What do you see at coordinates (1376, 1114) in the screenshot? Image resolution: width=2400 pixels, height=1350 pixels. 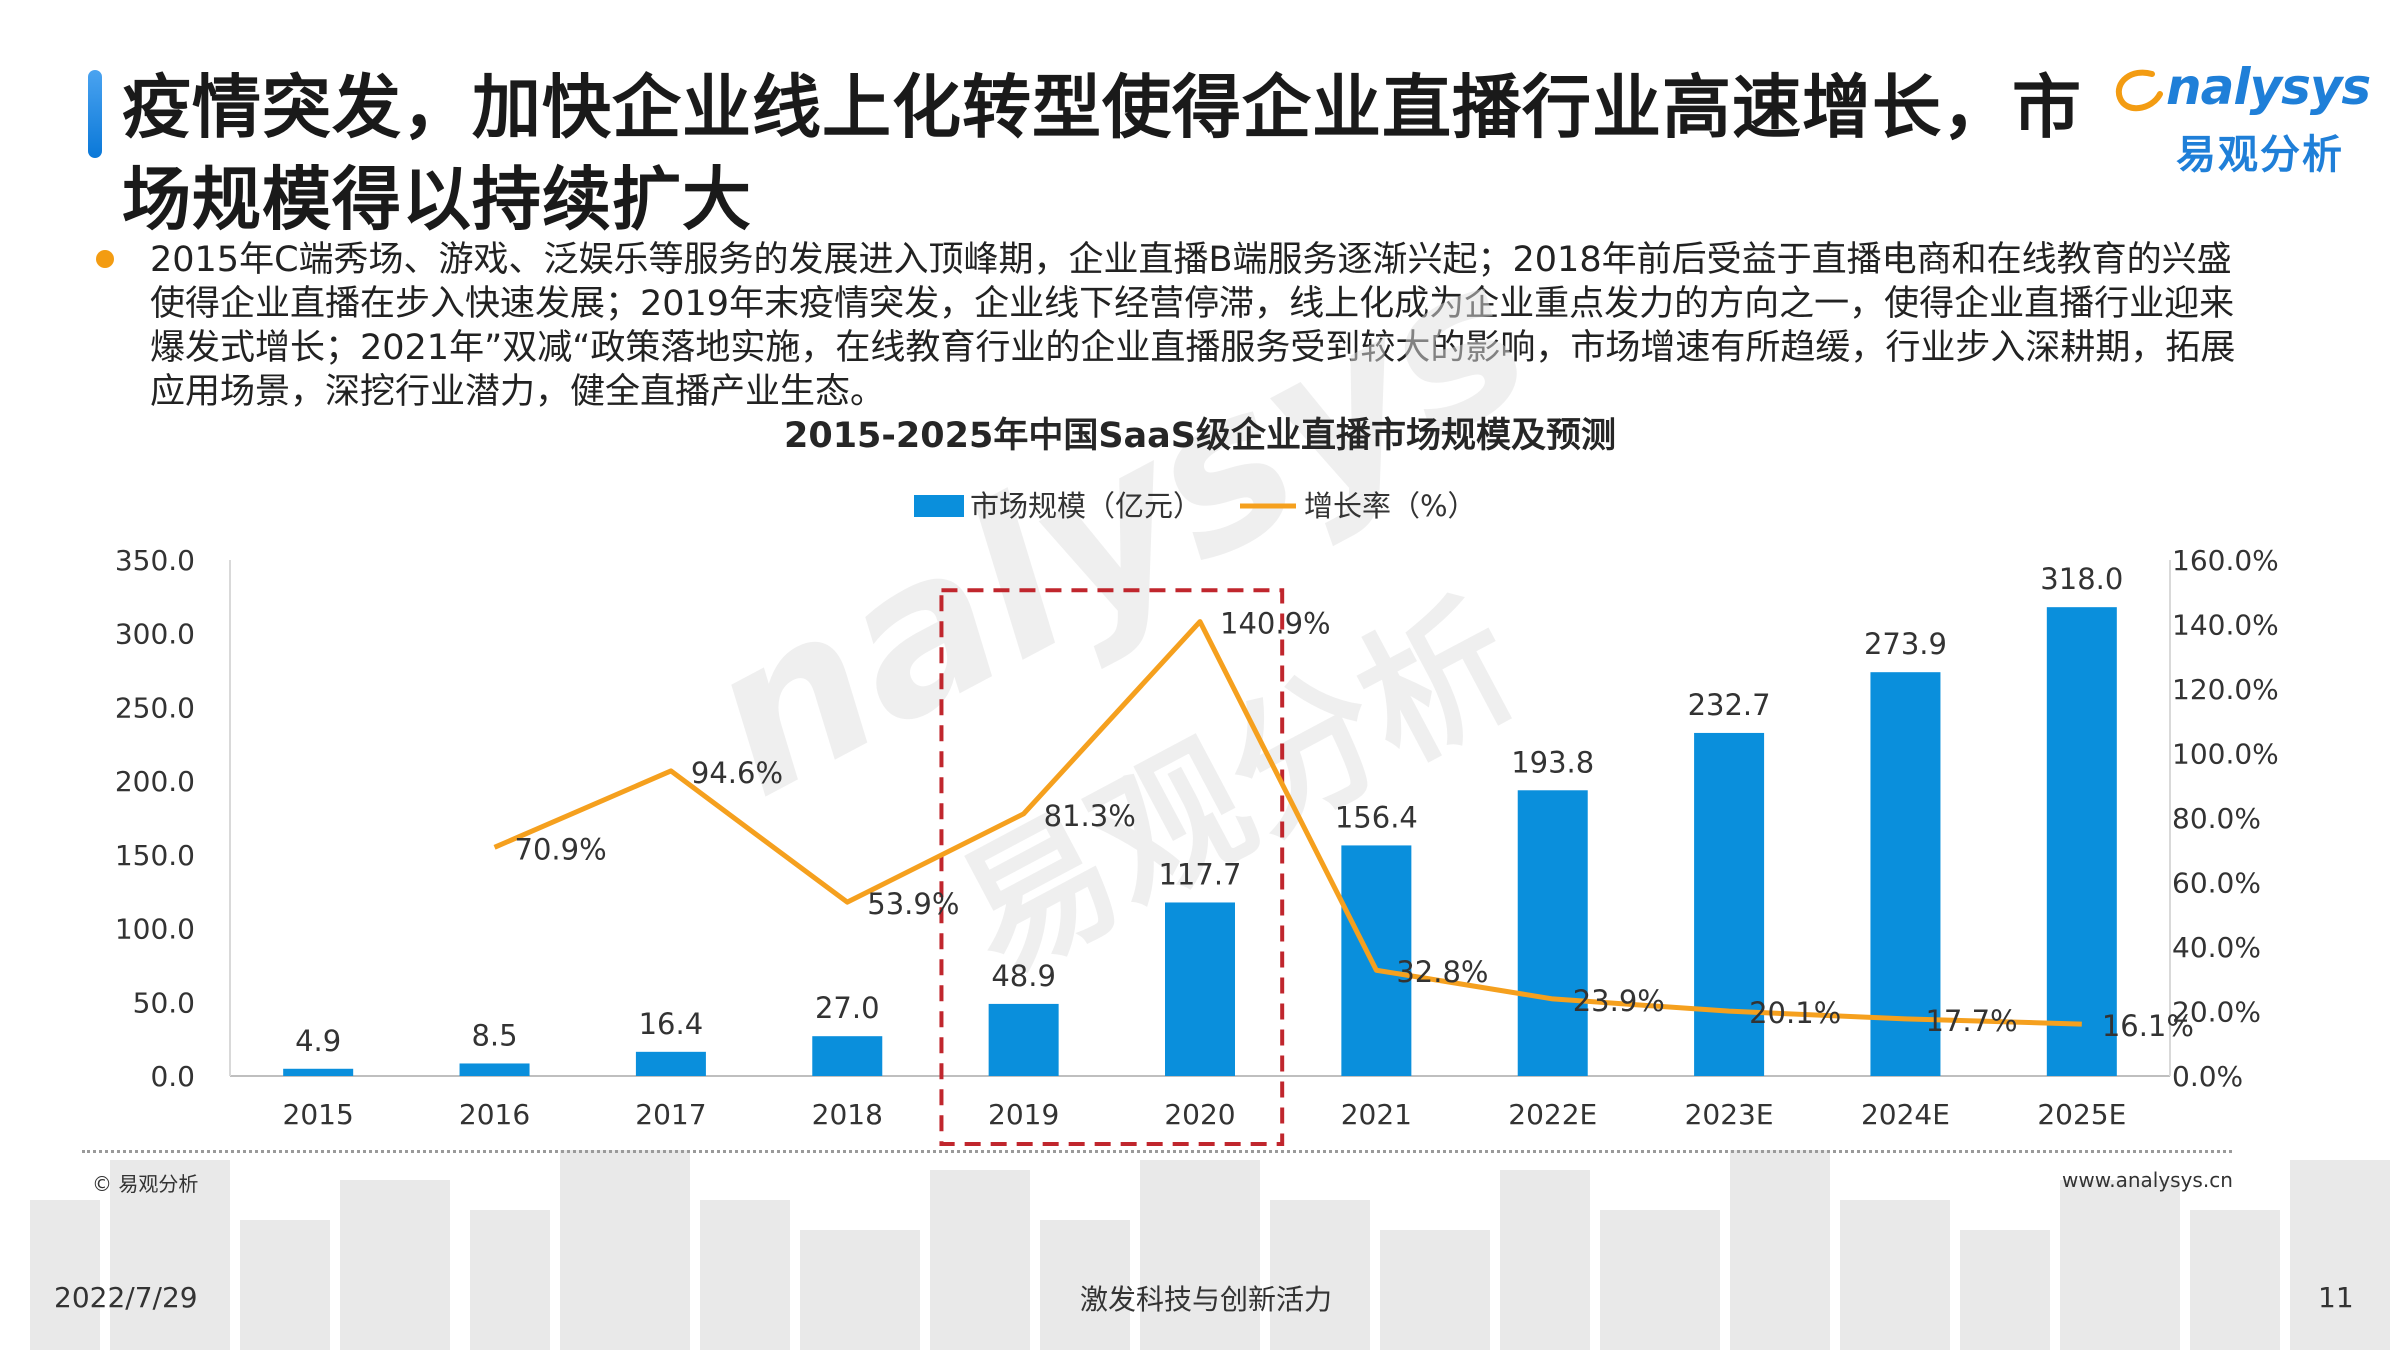 I see `x-tick-label: 2021` at bounding box center [1376, 1114].